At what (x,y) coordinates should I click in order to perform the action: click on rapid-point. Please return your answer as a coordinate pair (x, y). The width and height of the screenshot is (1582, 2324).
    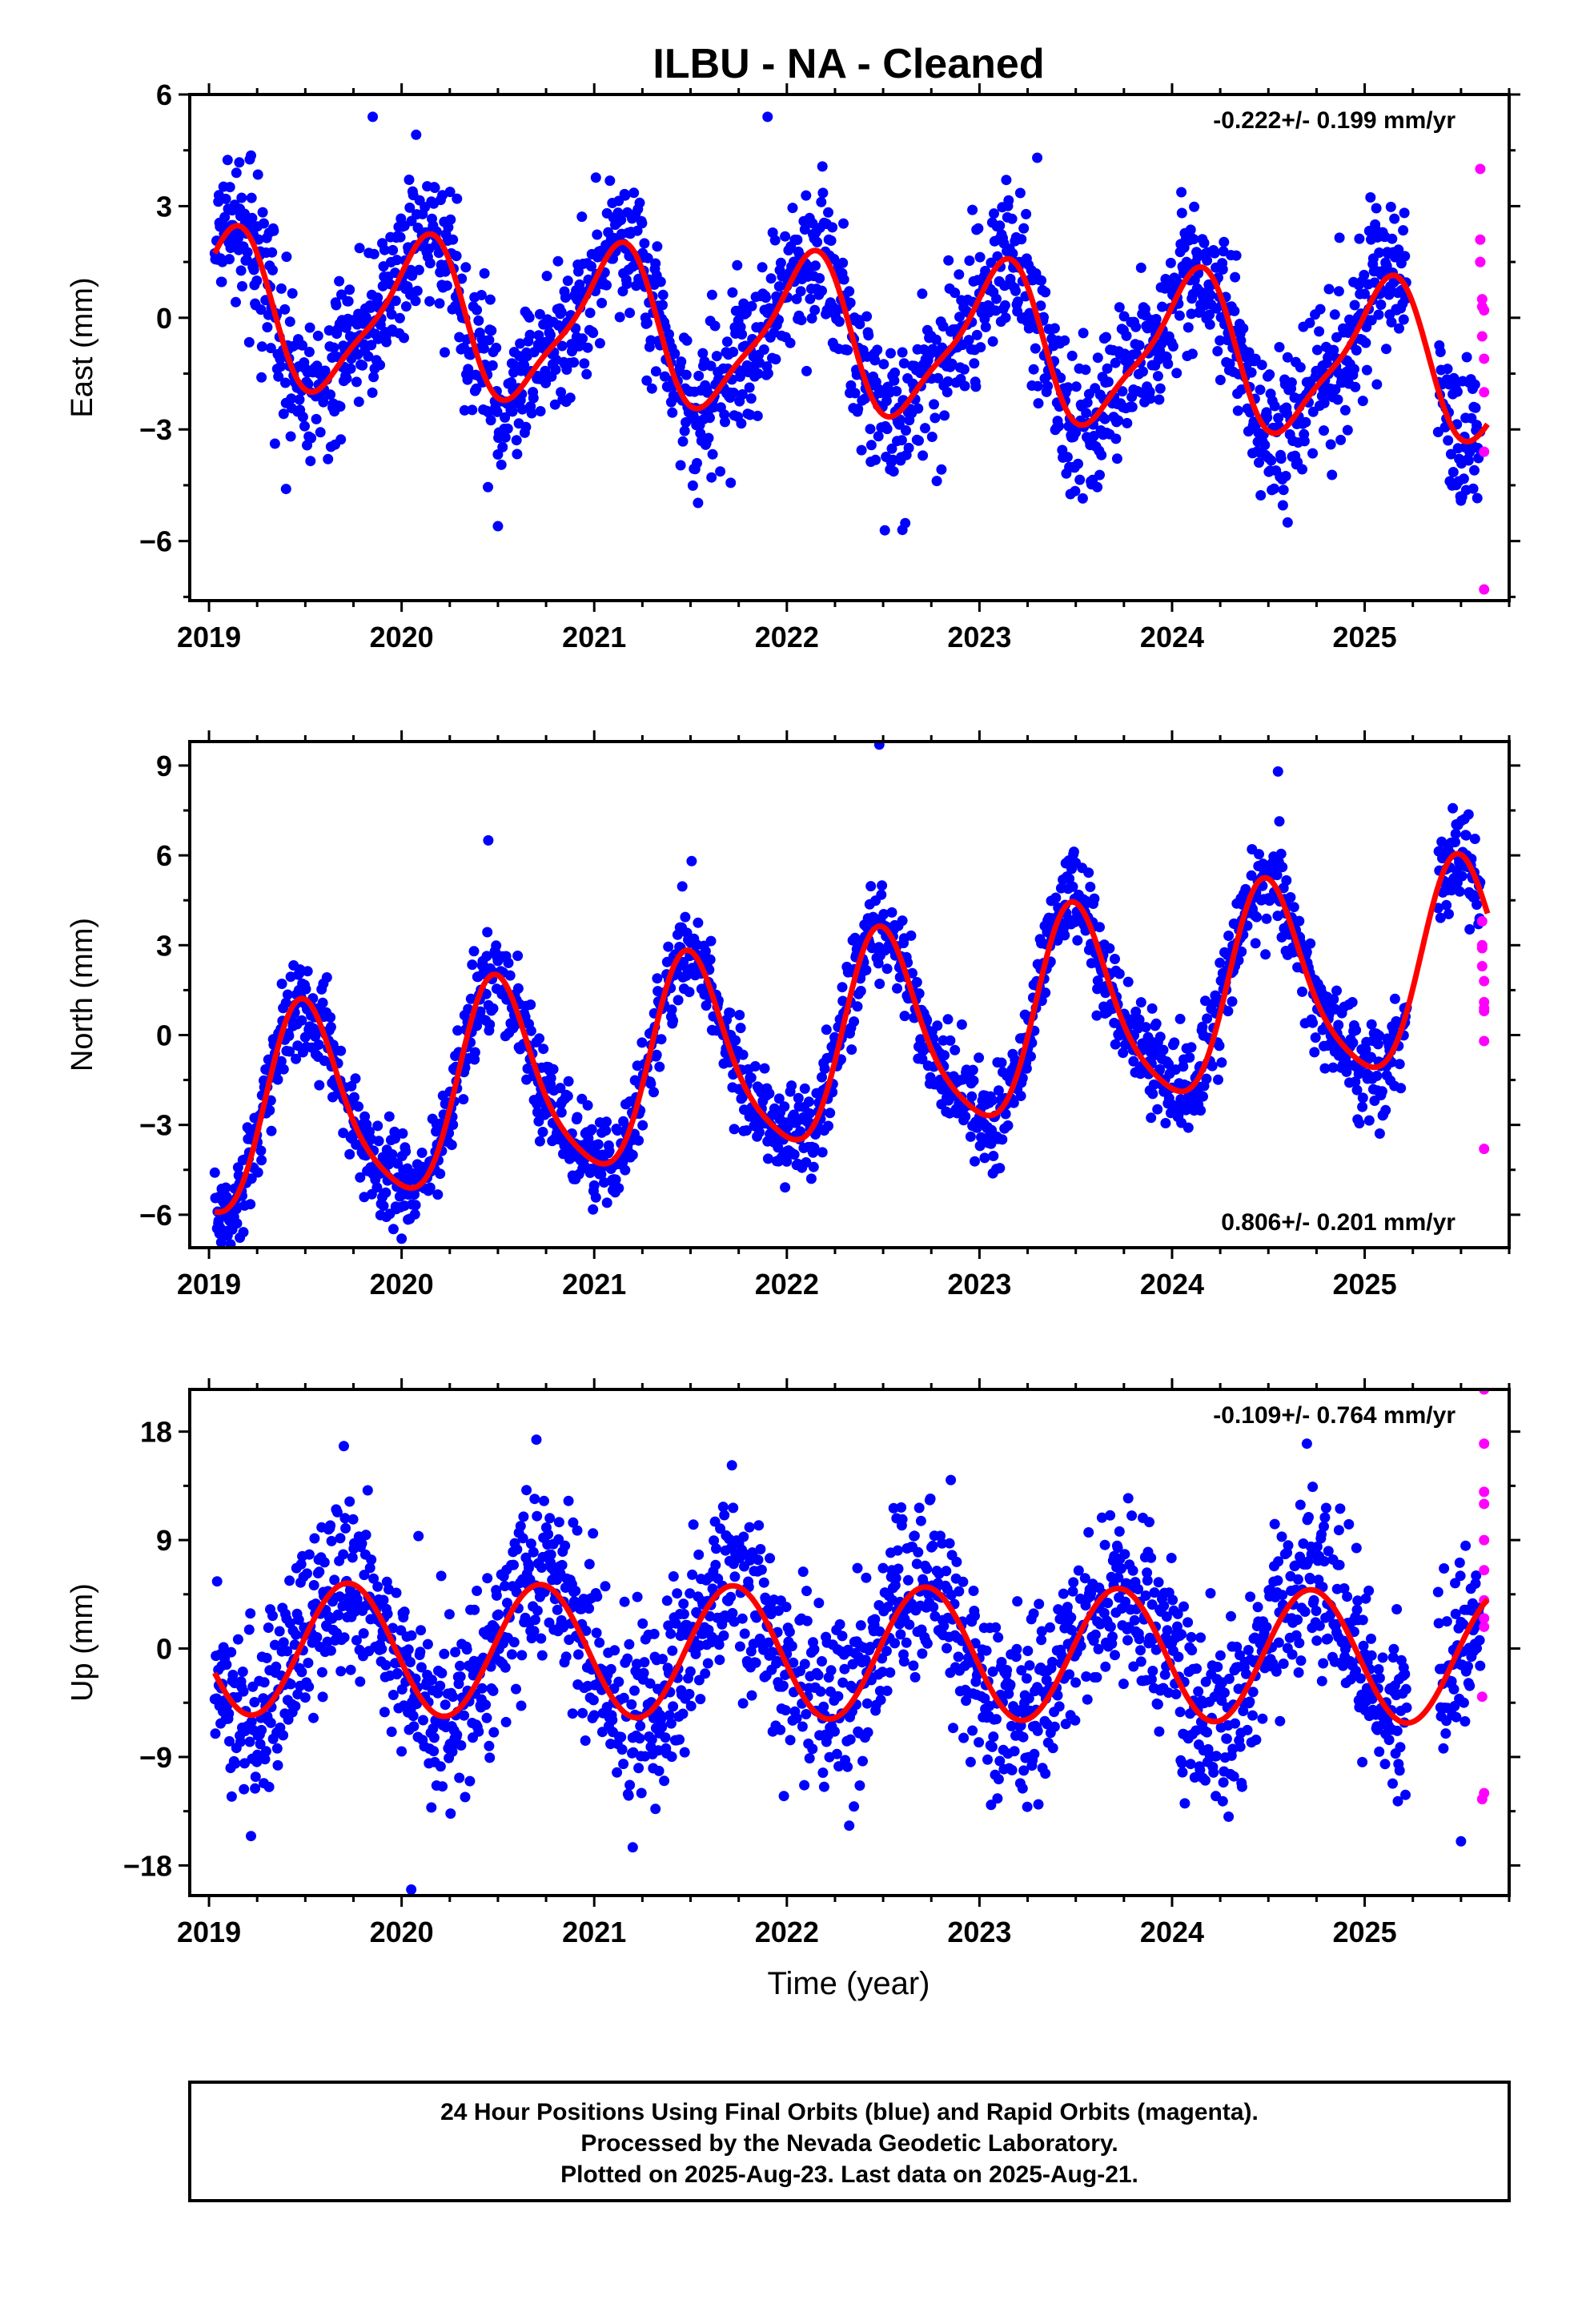
    Looking at the image, I should click on (1485, 981).